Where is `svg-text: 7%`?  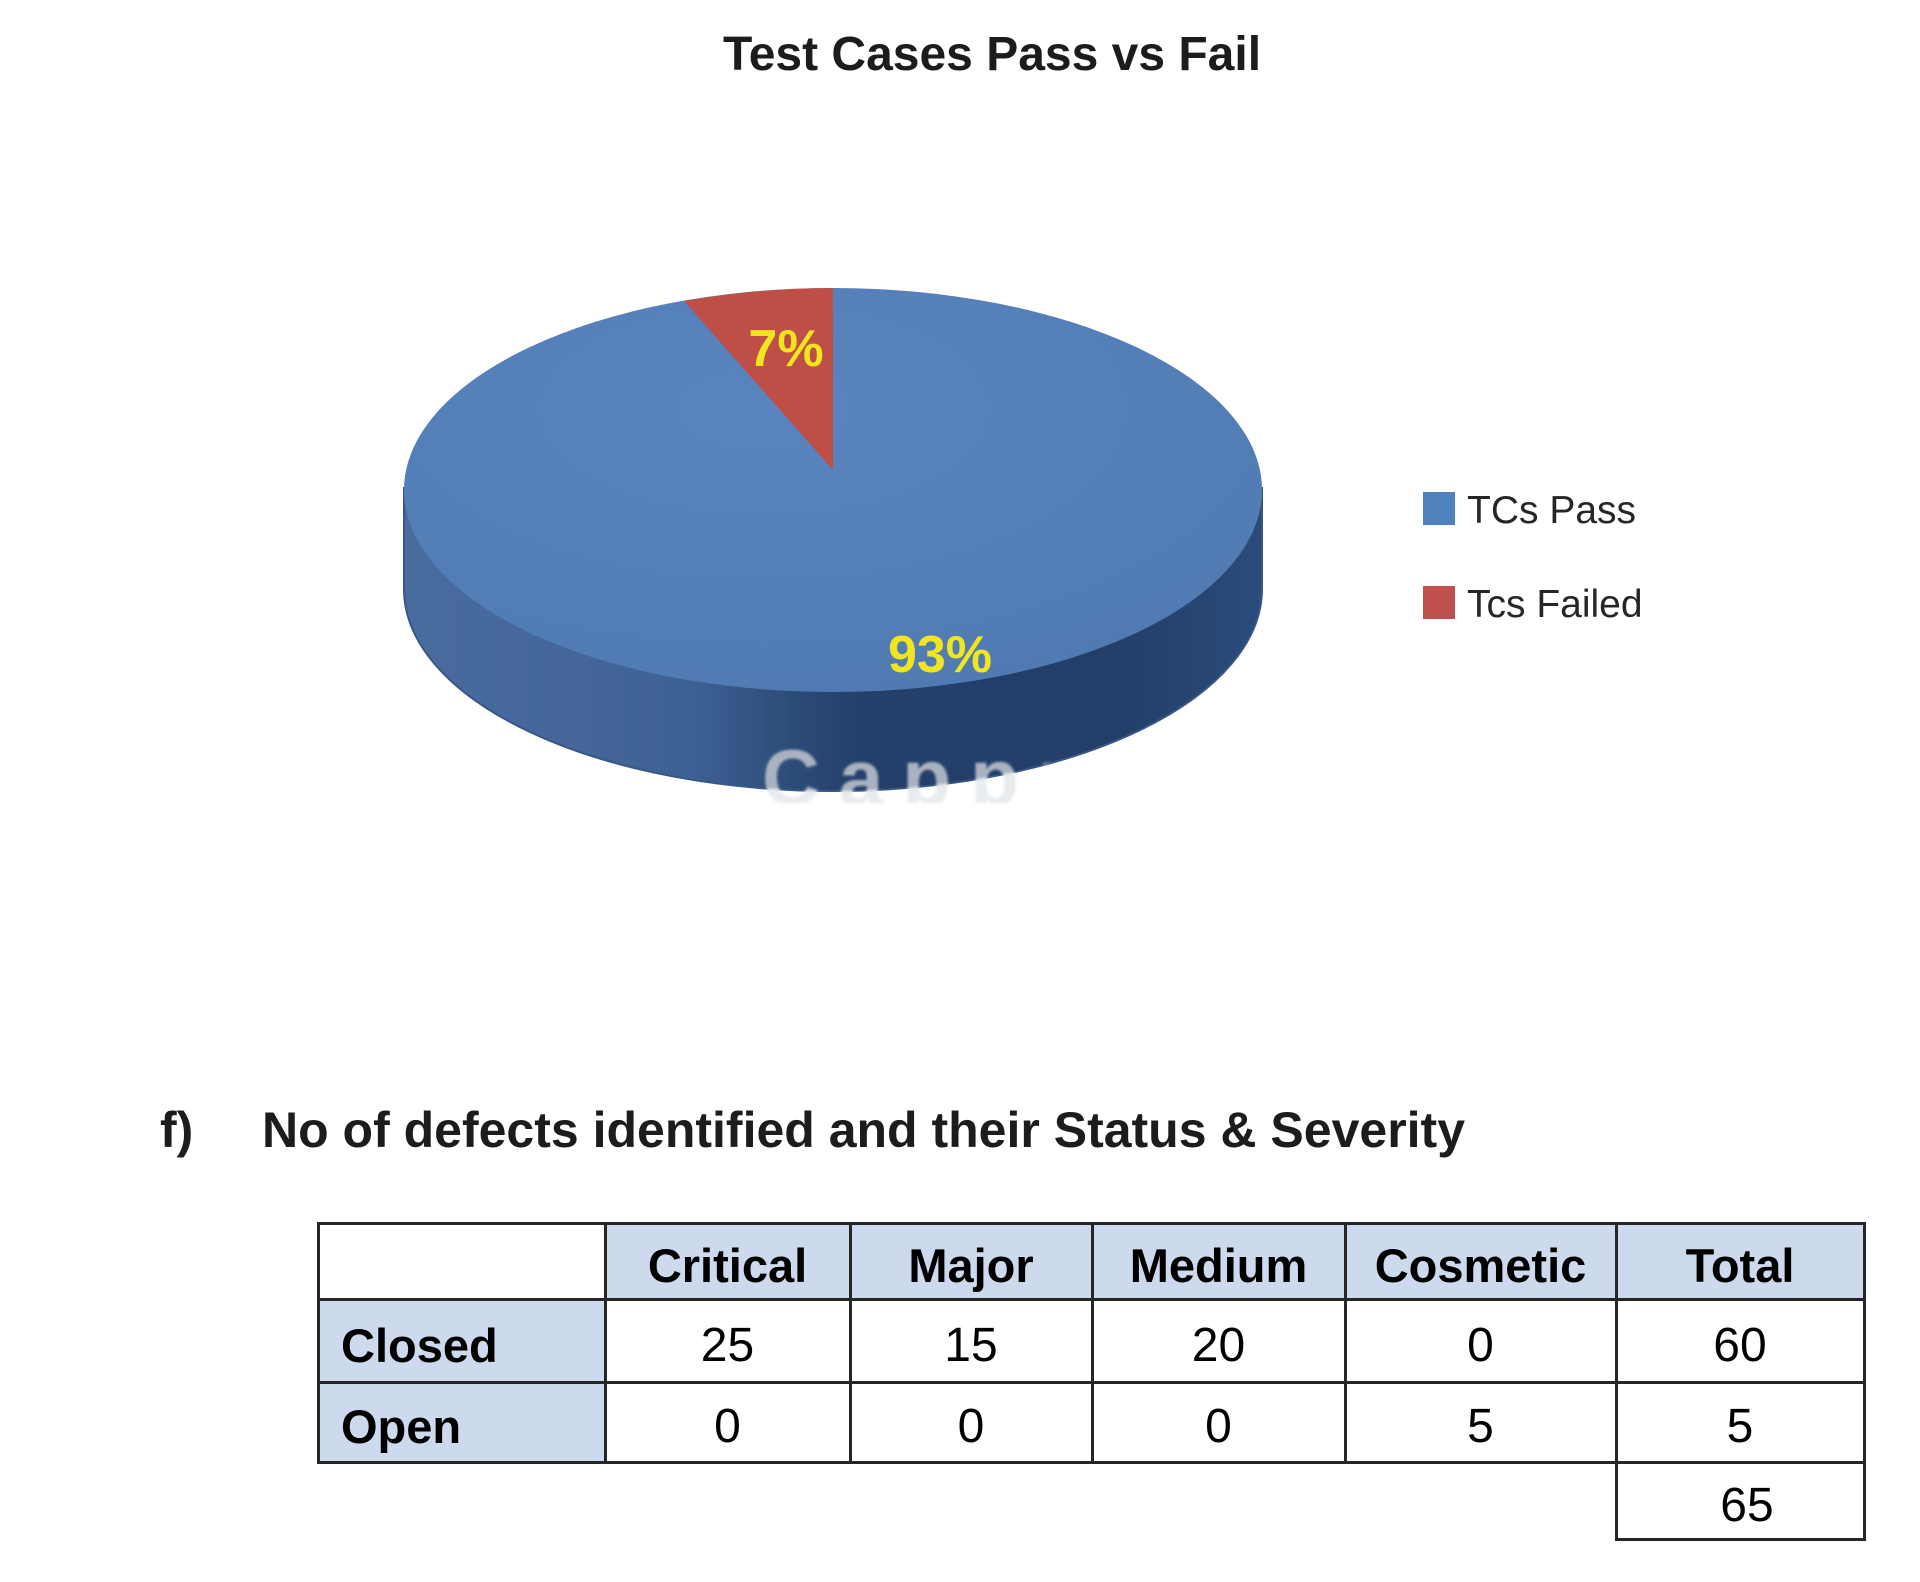 svg-text: 7% is located at coordinates (785, 349).